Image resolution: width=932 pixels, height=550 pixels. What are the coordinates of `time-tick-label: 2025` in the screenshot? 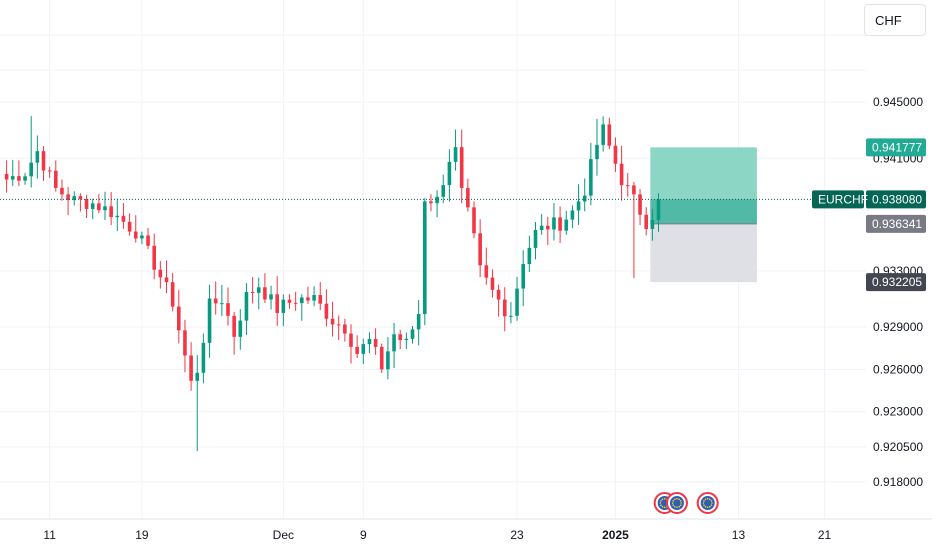 It's located at (615, 535).